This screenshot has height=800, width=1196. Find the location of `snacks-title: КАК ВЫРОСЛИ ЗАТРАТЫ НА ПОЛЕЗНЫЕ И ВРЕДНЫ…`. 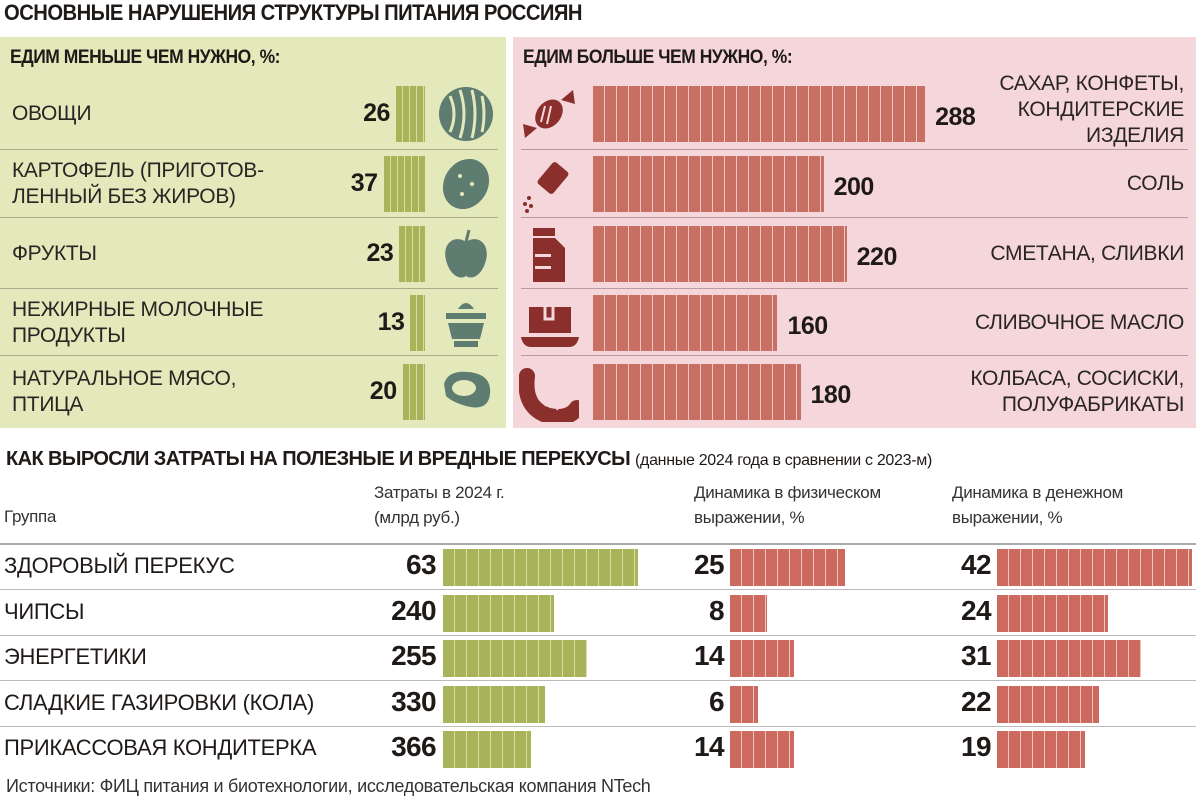

snacks-title: КАК ВЫРОСЛИ ЗАТРАТЫ НА ПОЛЕЗНЫЕ И ВРЕДНЫ… is located at coordinates (318, 459).